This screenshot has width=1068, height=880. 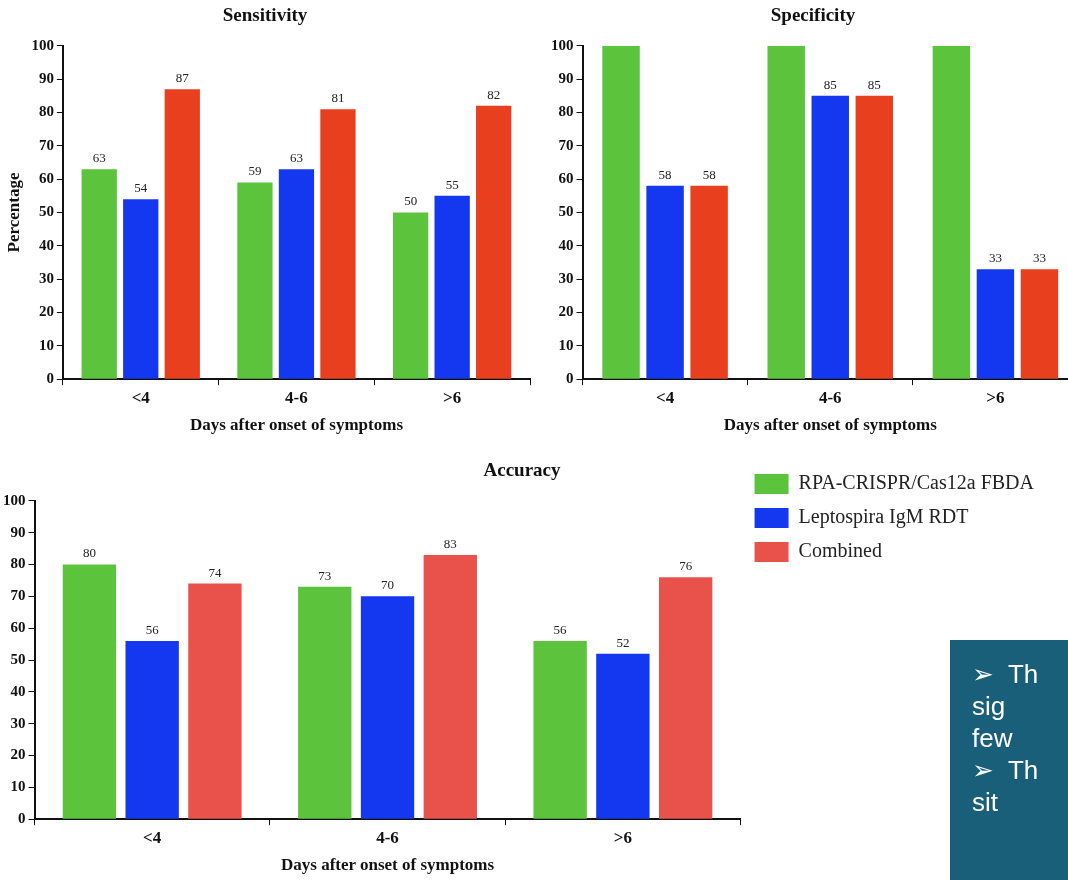 I want to click on data-label: 81, so click(x=338, y=98).